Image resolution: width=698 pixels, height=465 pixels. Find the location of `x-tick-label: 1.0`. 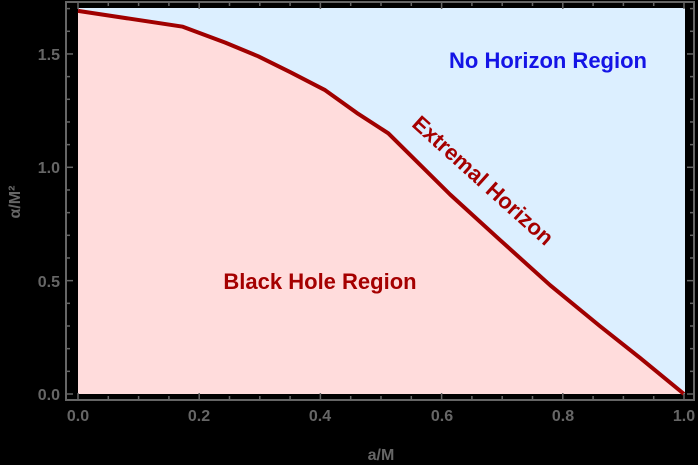

x-tick-label: 1.0 is located at coordinates (684, 416).